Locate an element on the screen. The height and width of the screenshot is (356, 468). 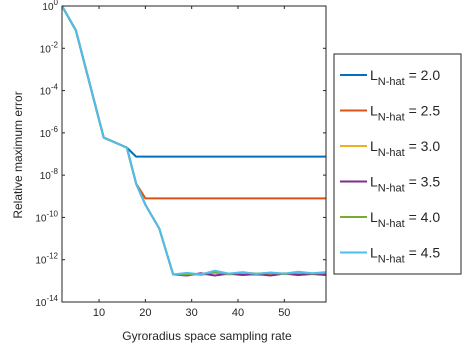
x-axis-label: Gyroradius space sampling rate is located at coordinates (207, 336).